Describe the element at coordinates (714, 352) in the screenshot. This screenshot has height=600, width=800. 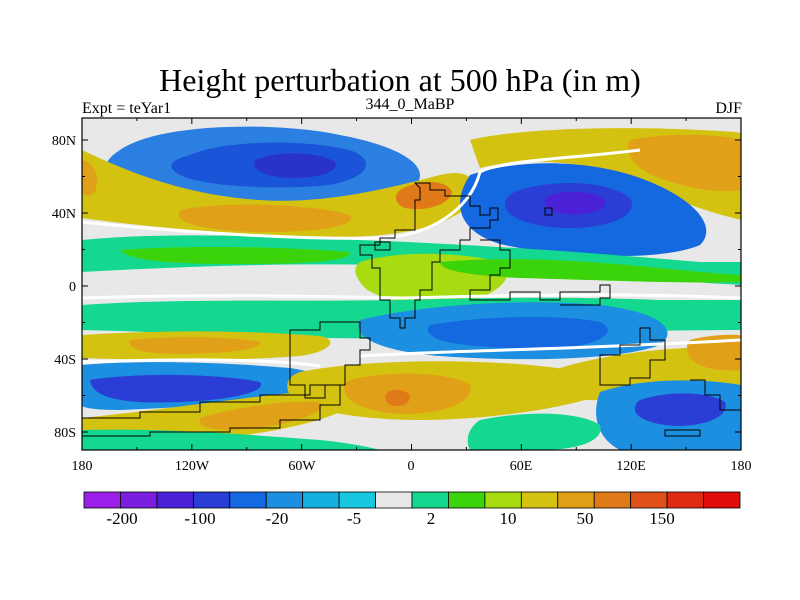
I see `contour-southeast-positive-orange` at that location.